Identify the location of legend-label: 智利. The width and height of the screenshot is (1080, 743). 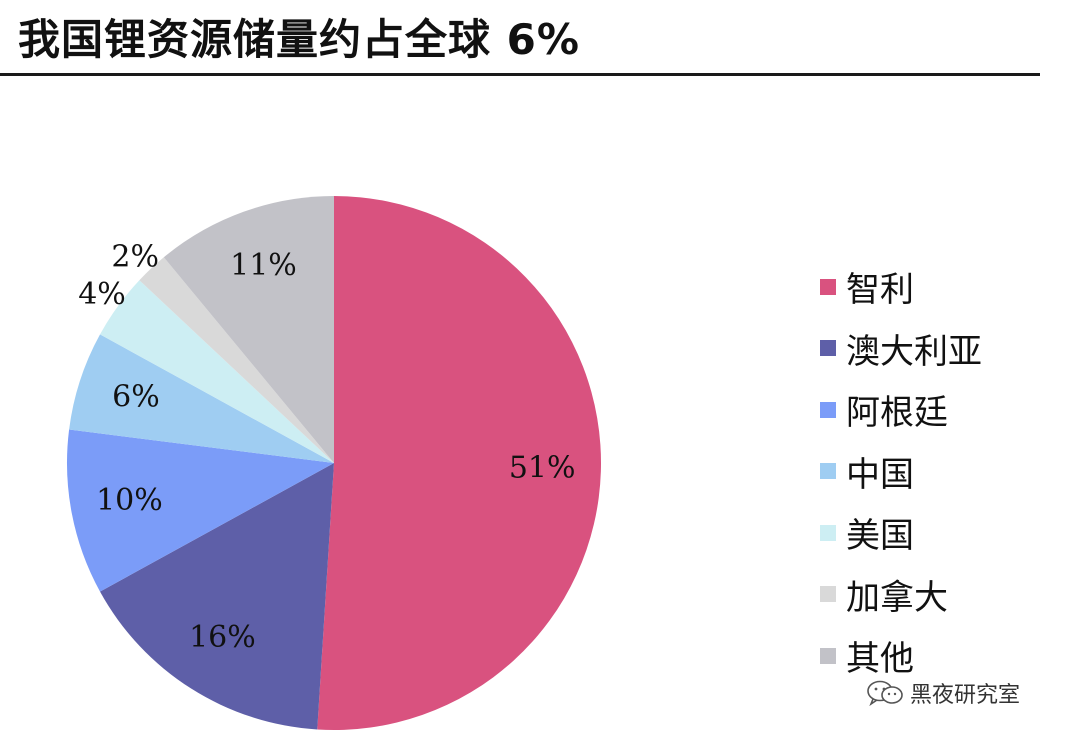
(880, 290).